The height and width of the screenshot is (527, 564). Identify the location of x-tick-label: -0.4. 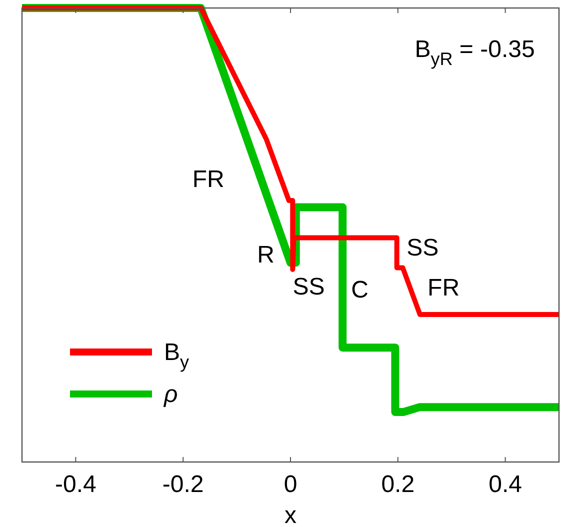
(75, 484).